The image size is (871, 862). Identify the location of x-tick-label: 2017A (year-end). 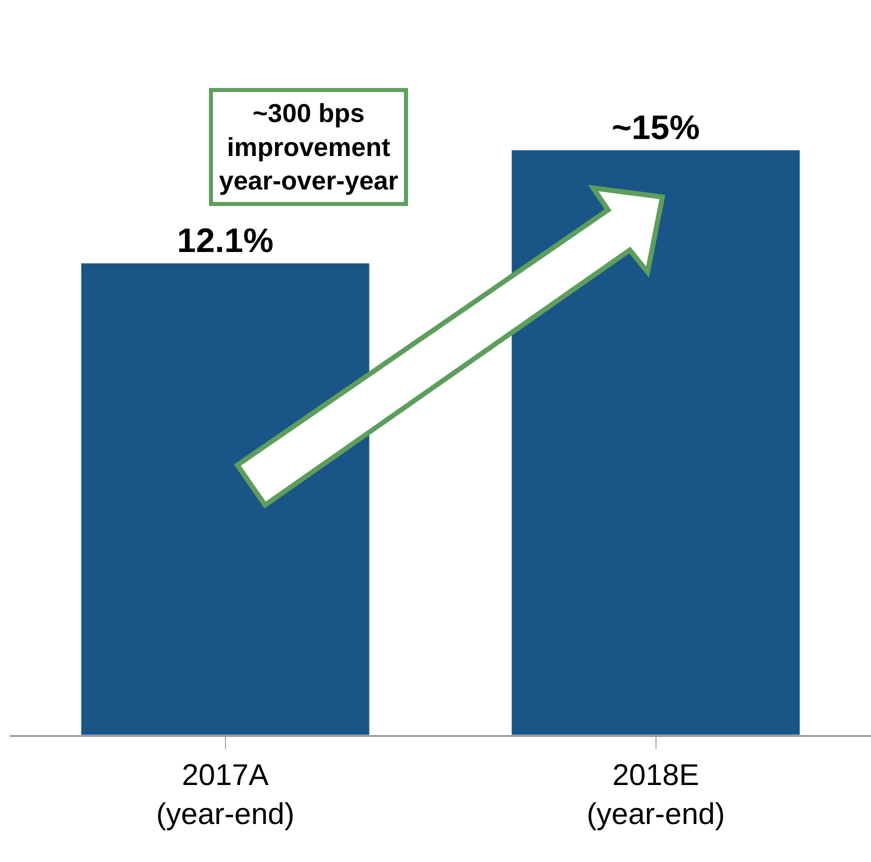
(225, 794).